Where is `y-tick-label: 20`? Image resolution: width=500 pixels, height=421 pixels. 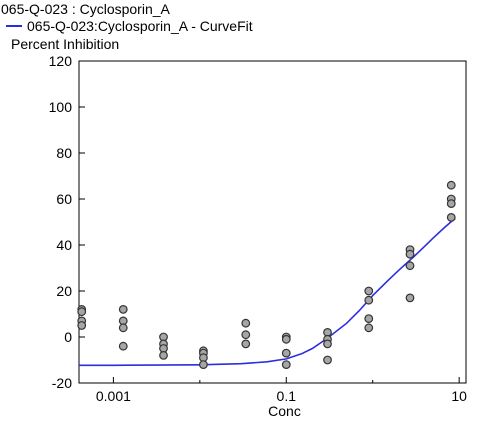
y-tick-label: 20 is located at coordinates (64, 291).